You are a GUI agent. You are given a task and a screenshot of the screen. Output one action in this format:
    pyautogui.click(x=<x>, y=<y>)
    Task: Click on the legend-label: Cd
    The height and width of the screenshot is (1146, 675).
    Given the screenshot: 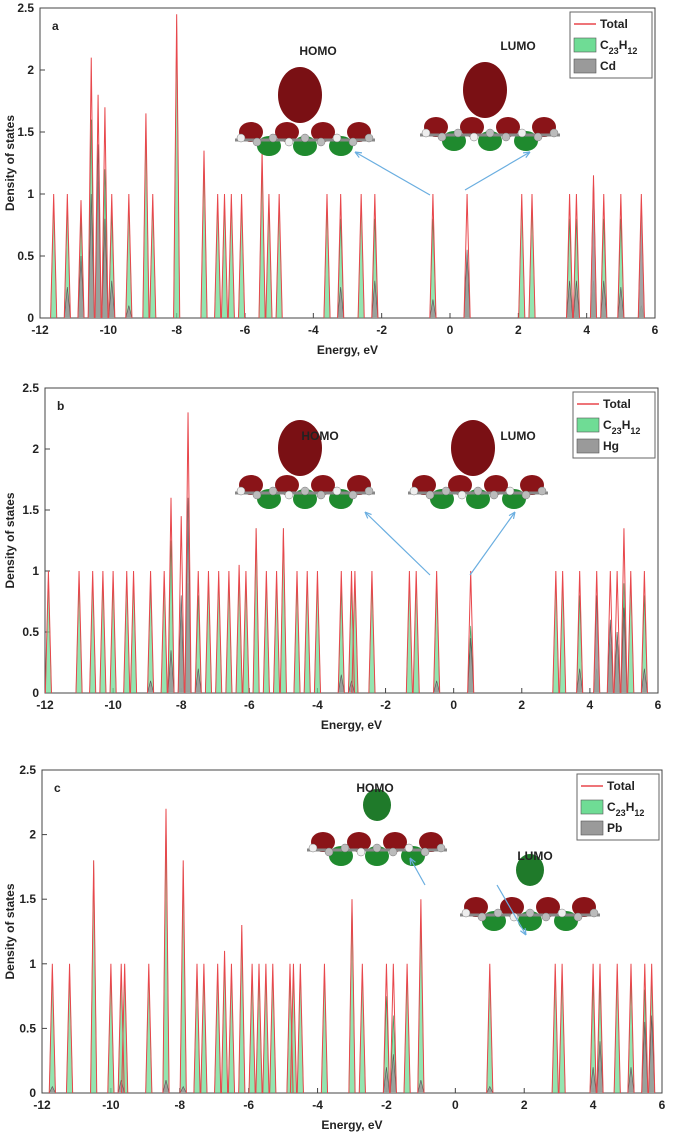 What is the action you would take?
    pyautogui.click(x=608, y=66)
    